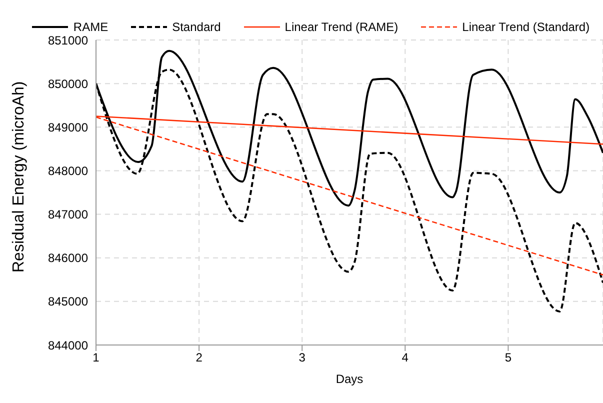 Image resolution: width=603 pixels, height=403 pixels. What do you see at coordinates (341, 27) in the screenshot?
I see `legend-label: Linear Trend (RAME)` at bounding box center [341, 27].